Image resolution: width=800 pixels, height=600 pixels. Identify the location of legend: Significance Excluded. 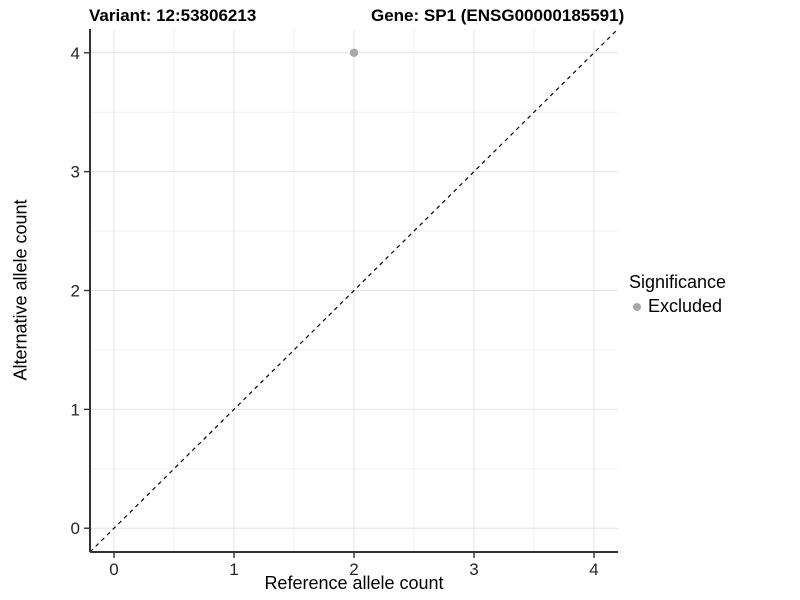
(677, 294).